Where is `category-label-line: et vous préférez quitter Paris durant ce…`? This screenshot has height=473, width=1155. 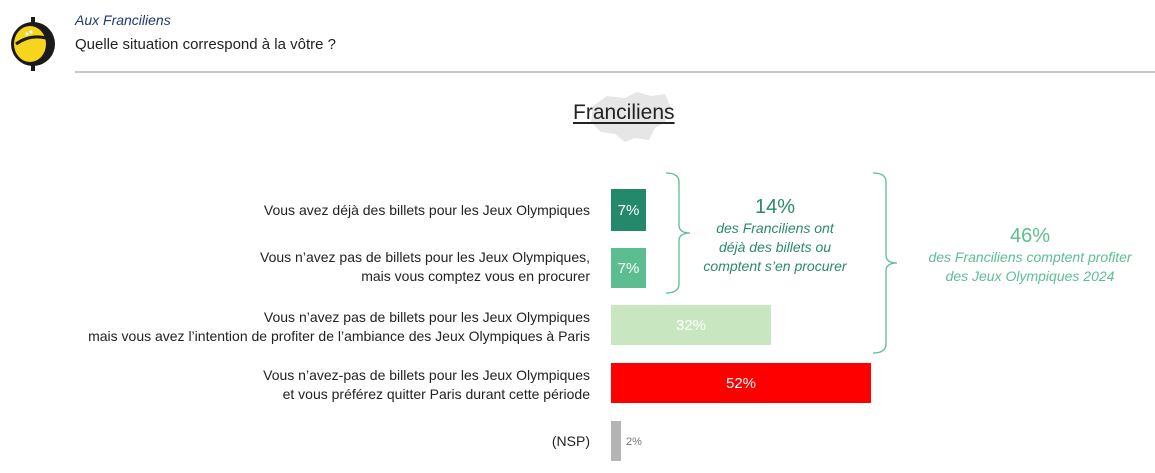
category-label-line: et vous préférez quitter Paris durant ce… is located at coordinates (436, 394).